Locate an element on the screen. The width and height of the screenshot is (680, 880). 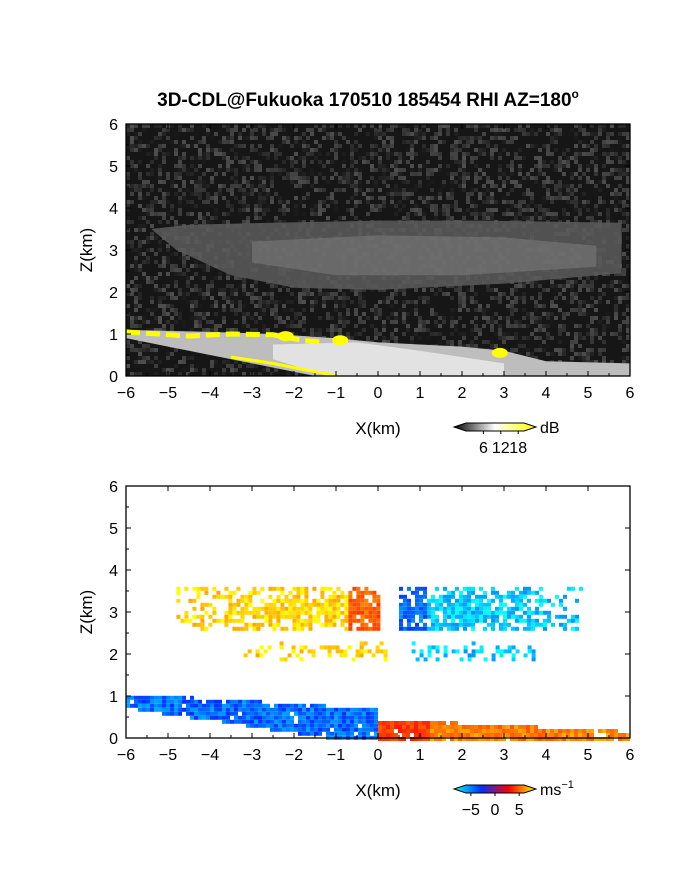
colorbar-tick-label: 18 is located at coordinates (518, 448).